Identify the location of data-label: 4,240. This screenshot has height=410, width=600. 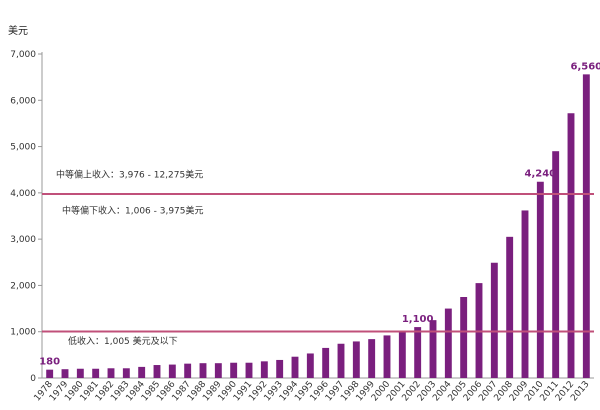
(541, 174).